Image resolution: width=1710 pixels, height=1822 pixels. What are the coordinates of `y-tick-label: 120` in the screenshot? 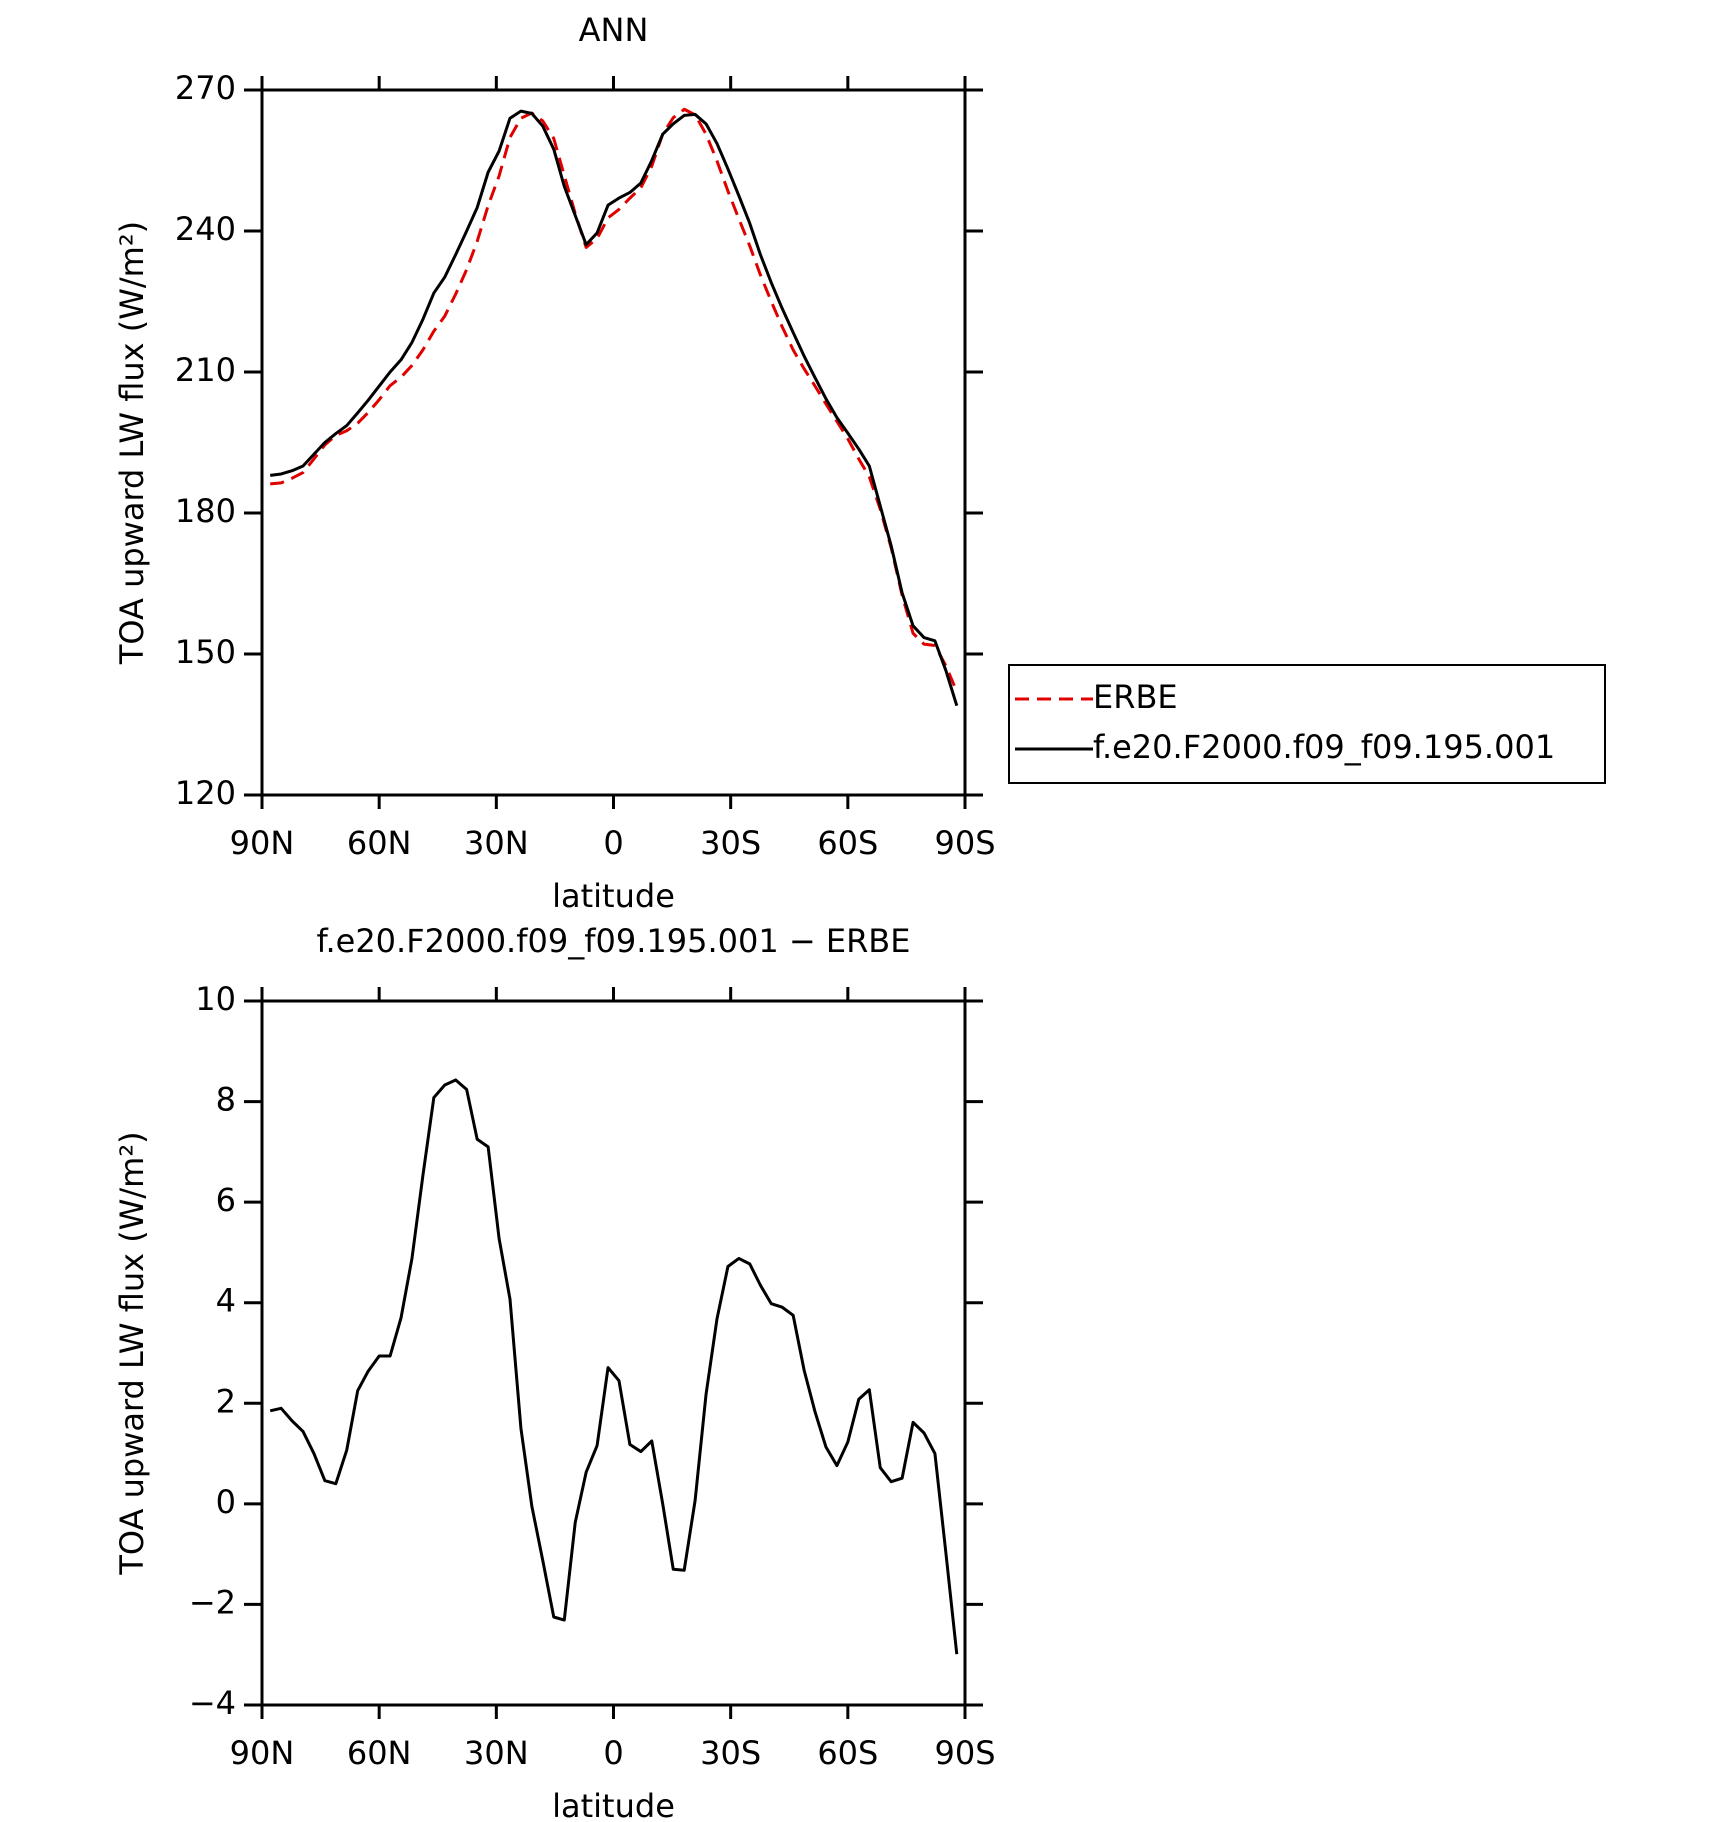 It's located at (205, 793).